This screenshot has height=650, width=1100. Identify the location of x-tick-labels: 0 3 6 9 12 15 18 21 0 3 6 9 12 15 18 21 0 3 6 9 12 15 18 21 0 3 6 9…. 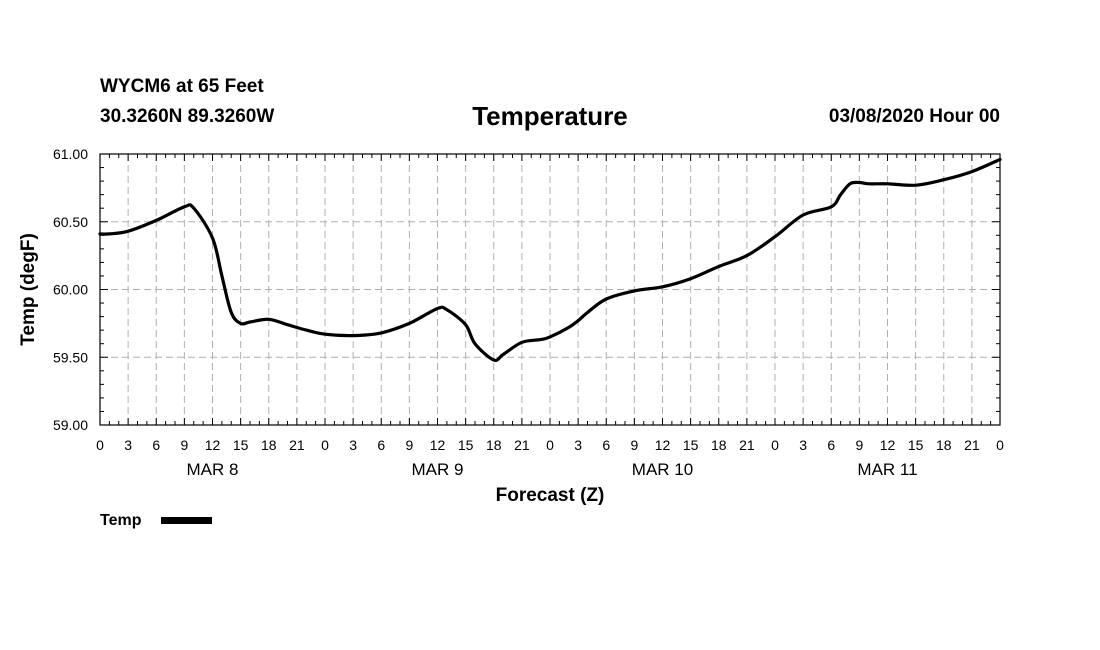
(550, 445).